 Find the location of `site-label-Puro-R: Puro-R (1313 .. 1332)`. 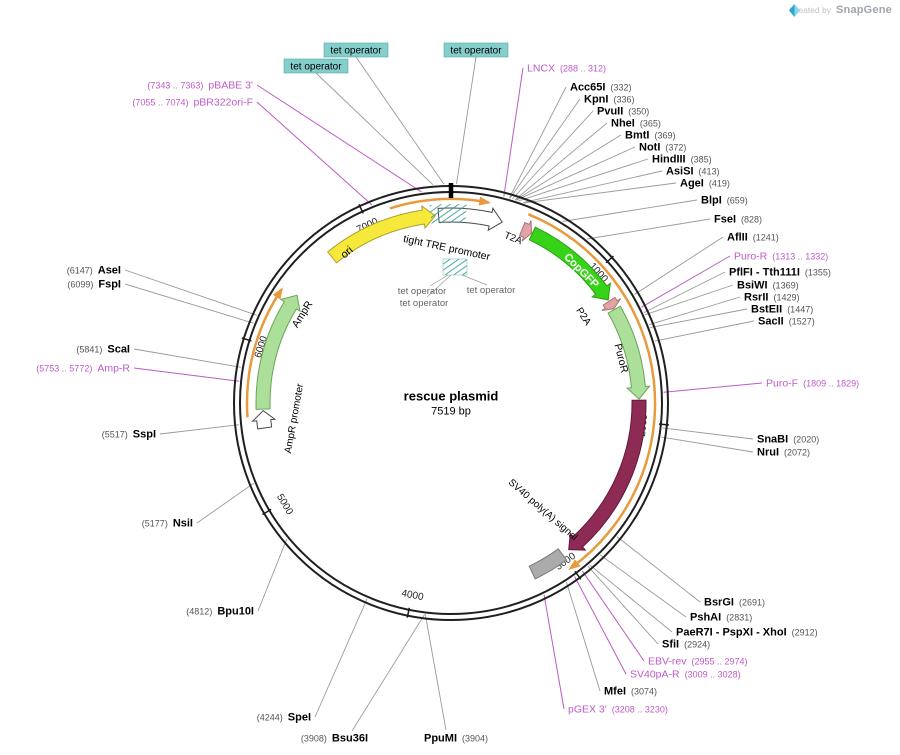

site-label-Puro-R: Puro-R (1313 .. 1332) is located at coordinates (781, 257).